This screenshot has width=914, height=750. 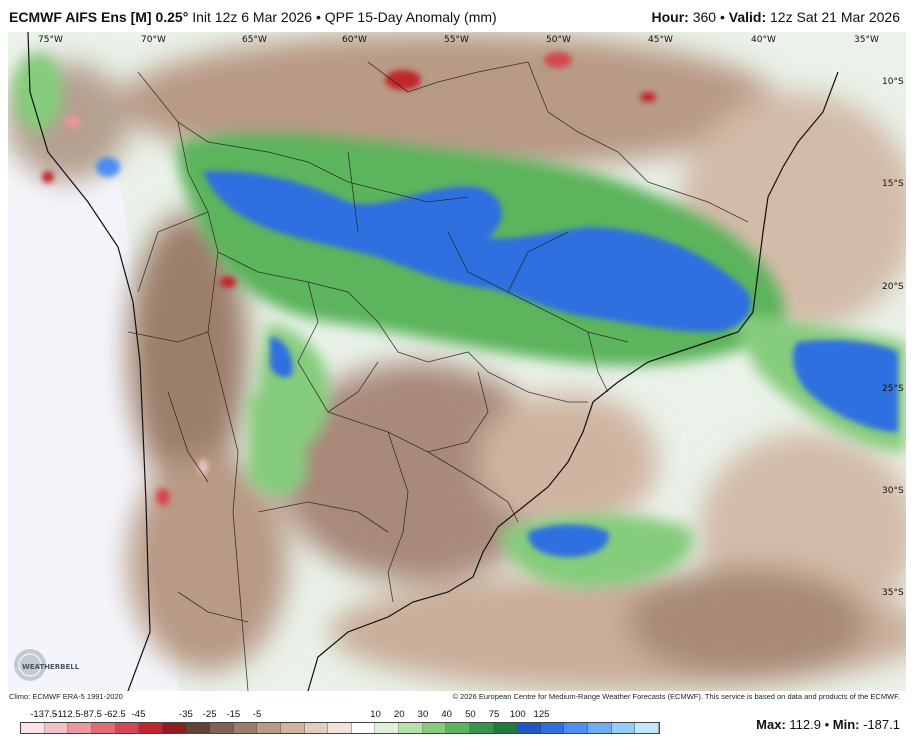 What do you see at coordinates (257, 714) in the screenshot?
I see `colorbar-tick-label: -5` at bounding box center [257, 714].